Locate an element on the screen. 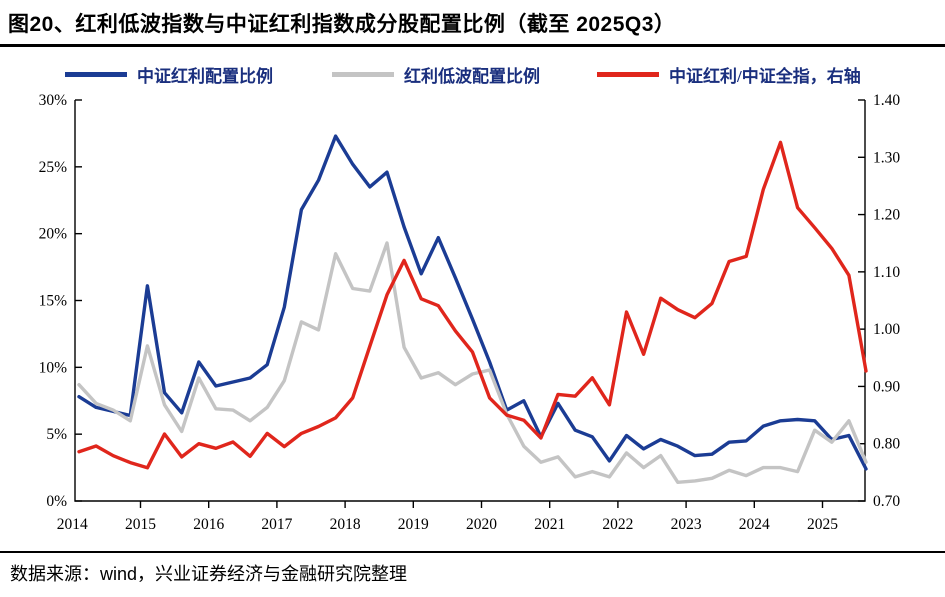 This screenshot has height=597, width=945. x-axis-tick-label: 2018 is located at coordinates (345, 524).